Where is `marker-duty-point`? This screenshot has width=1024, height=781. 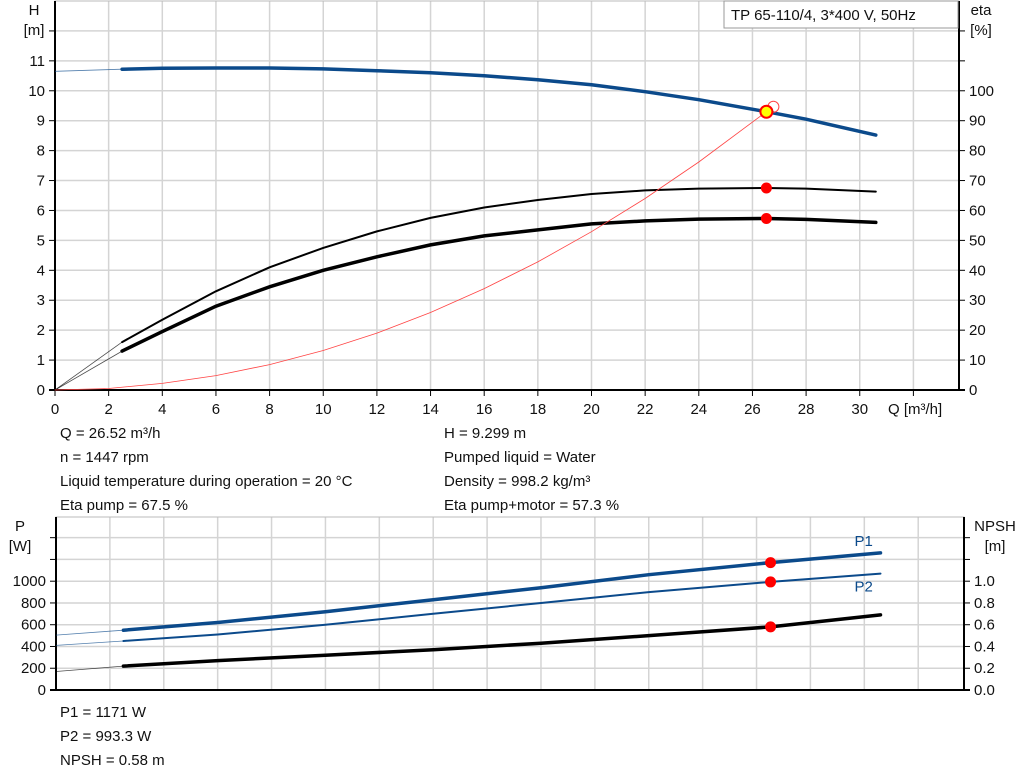
marker-duty-point is located at coordinates (766, 111).